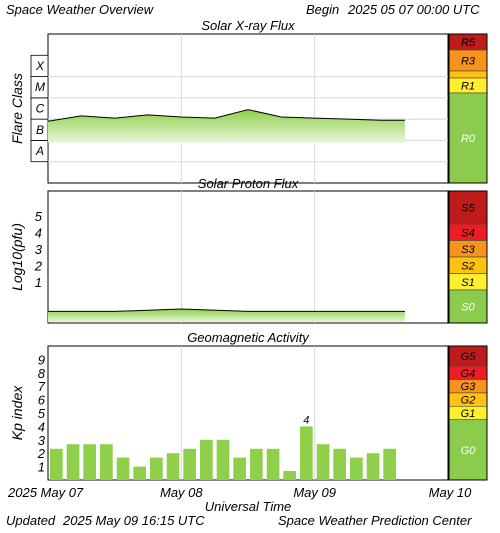 The image size is (500, 533). What do you see at coordinates (375, 520) in the screenshot?
I see `source-credit: Space Weather Prediction Center` at bounding box center [375, 520].